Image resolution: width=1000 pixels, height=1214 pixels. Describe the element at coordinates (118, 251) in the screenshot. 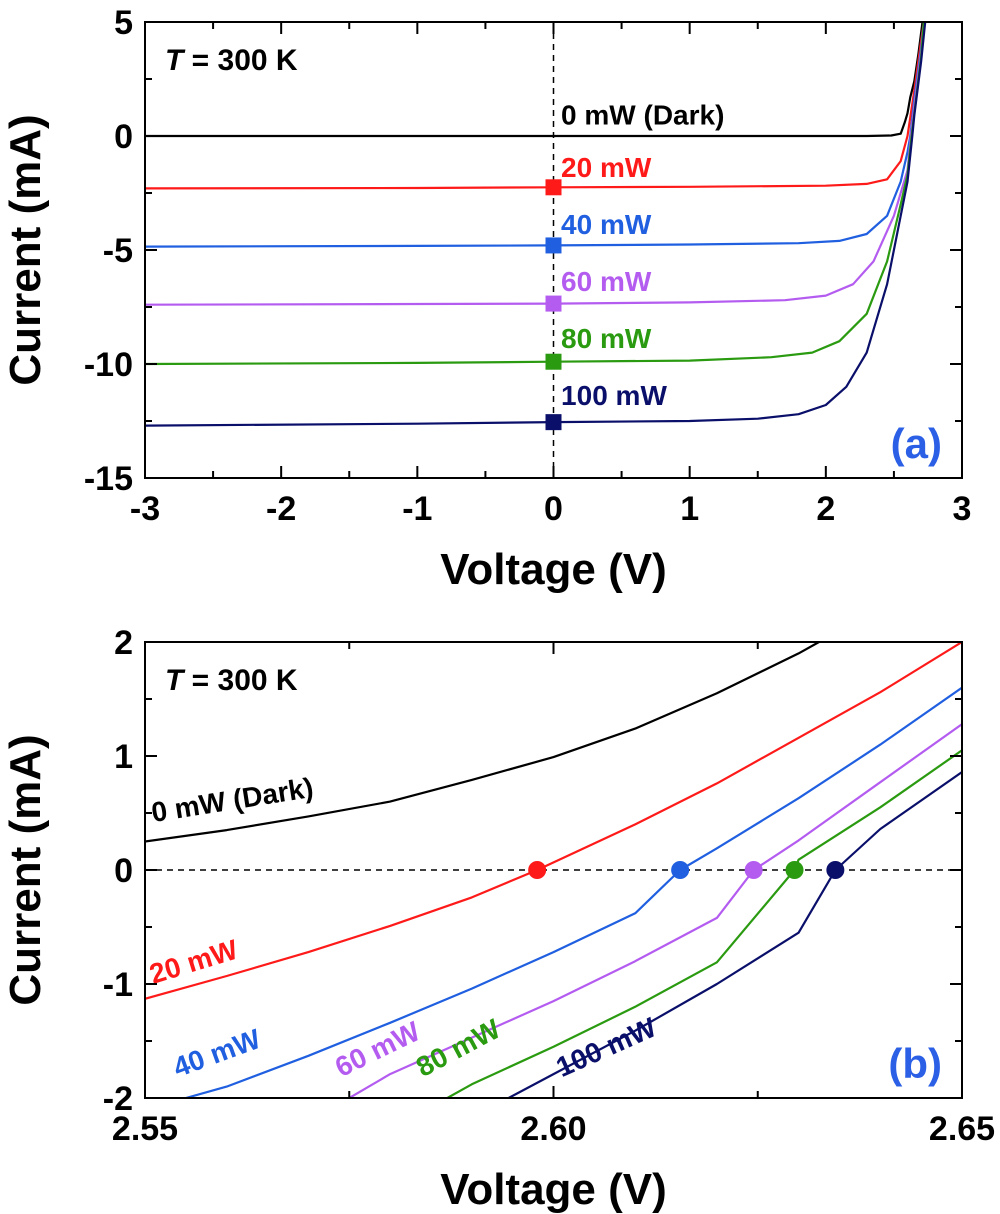

I see `y-tick-label-2: -5` at that location.